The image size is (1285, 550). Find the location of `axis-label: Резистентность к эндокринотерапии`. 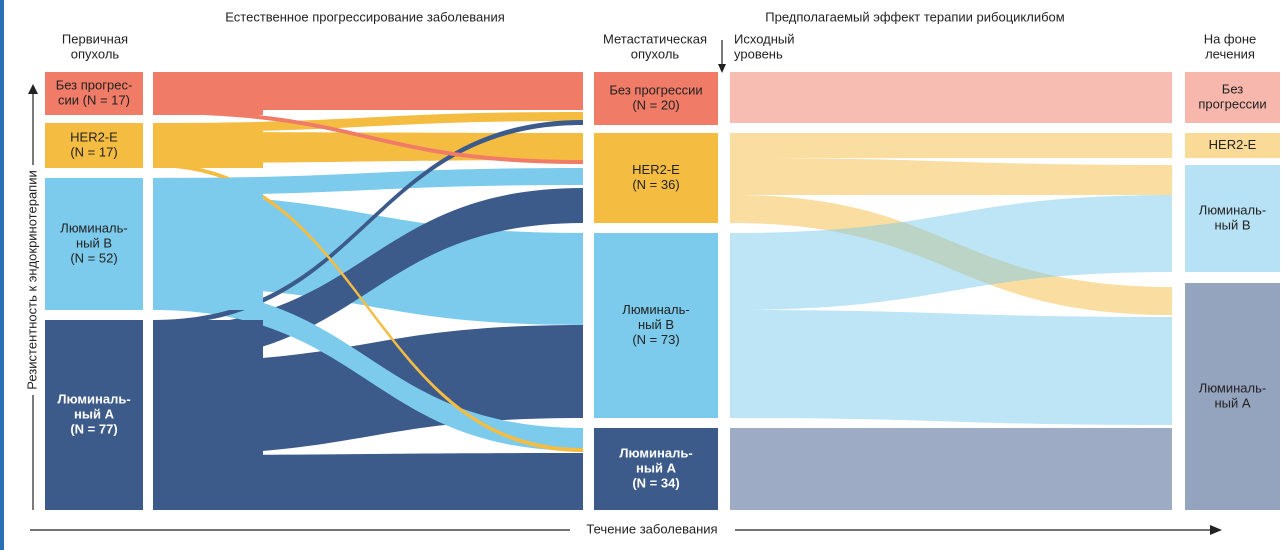

axis-label: Резистентность к эндокринотерапии is located at coordinates (31, 279).